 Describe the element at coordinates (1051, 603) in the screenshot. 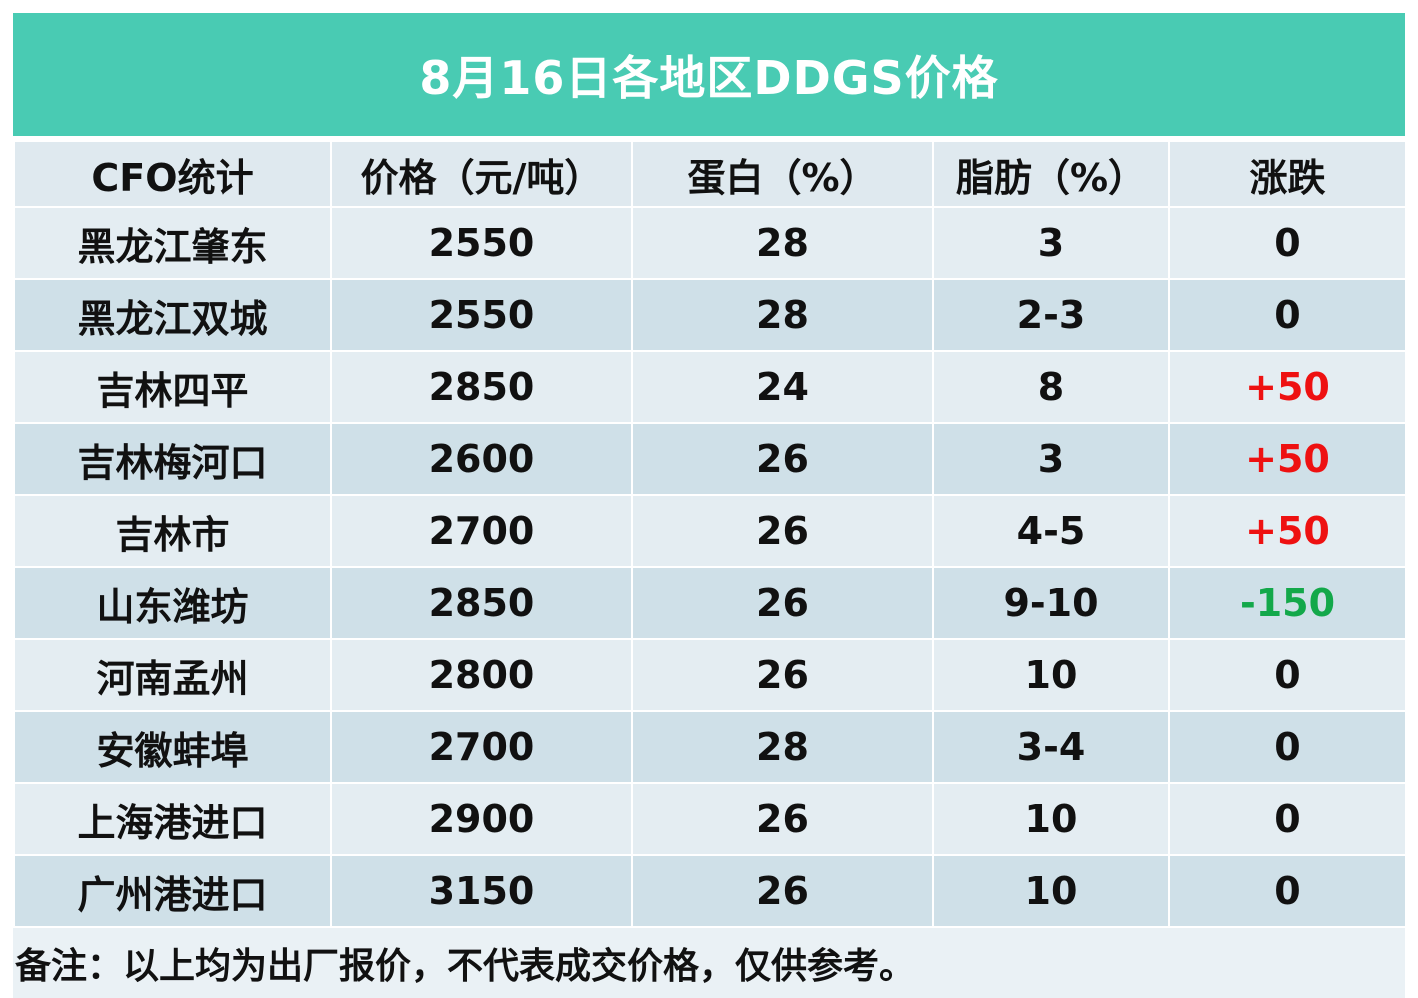

I see `cell-fat: 9-10` at that location.